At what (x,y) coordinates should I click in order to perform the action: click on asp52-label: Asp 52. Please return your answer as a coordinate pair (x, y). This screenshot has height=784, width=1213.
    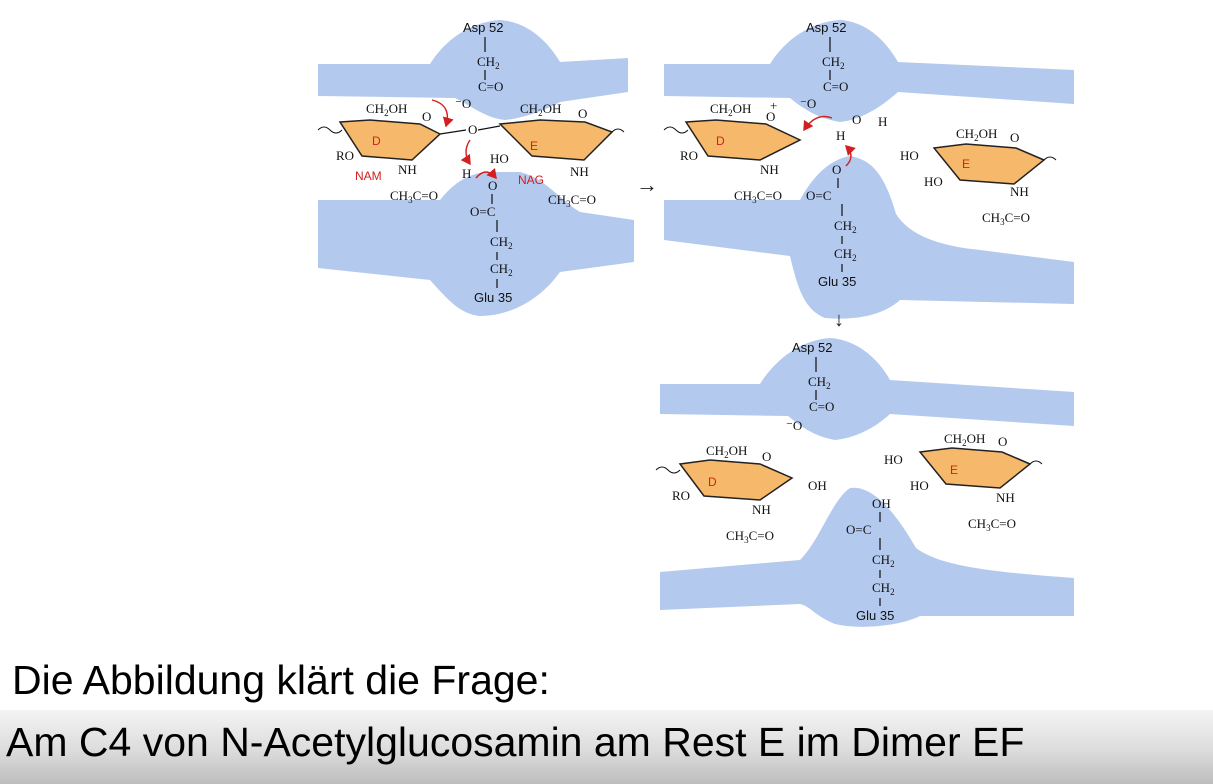
    Looking at the image, I should click on (483, 27).